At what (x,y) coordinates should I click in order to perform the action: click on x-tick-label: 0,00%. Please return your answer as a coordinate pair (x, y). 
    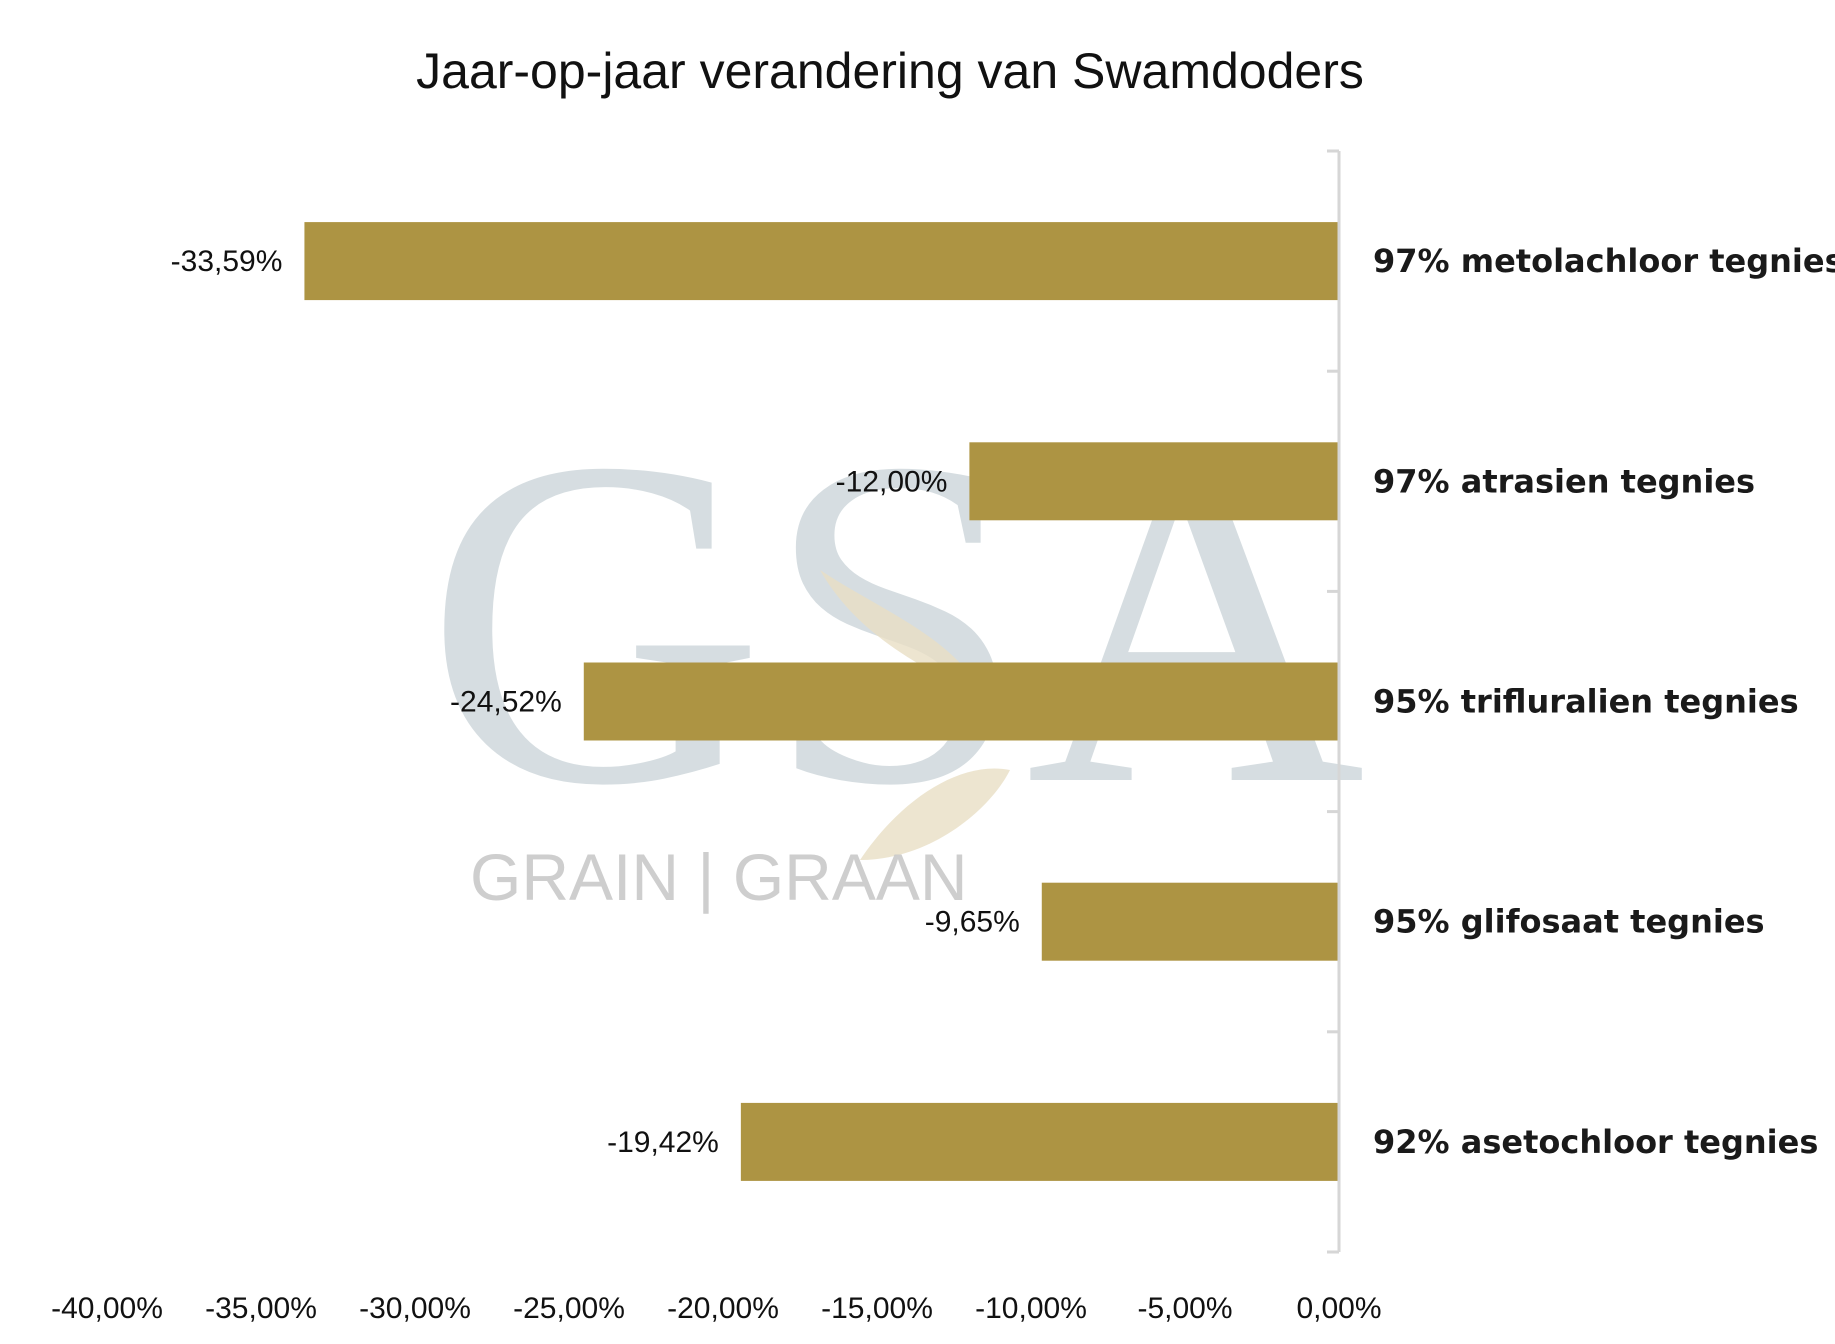
    Looking at the image, I should click on (1338, 1308).